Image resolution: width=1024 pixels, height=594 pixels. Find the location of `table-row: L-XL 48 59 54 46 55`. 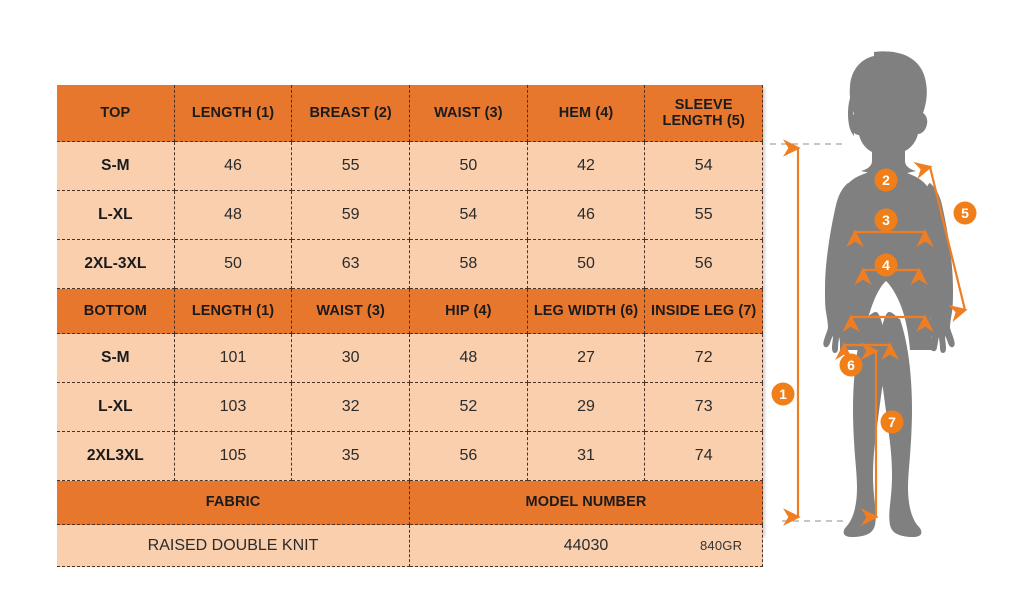

table-row: L-XL 48 59 54 46 55 is located at coordinates (410, 215).